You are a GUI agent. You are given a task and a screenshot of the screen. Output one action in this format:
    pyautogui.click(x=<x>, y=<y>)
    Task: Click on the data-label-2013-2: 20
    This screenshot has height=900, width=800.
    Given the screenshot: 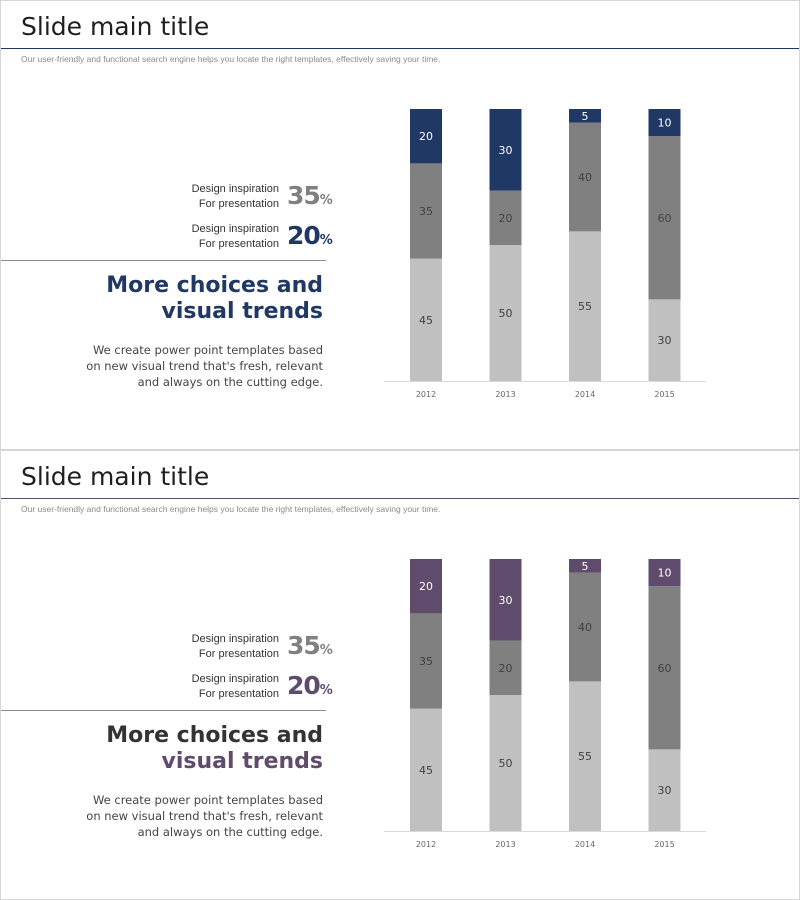 What is the action you would take?
    pyautogui.click(x=506, y=218)
    